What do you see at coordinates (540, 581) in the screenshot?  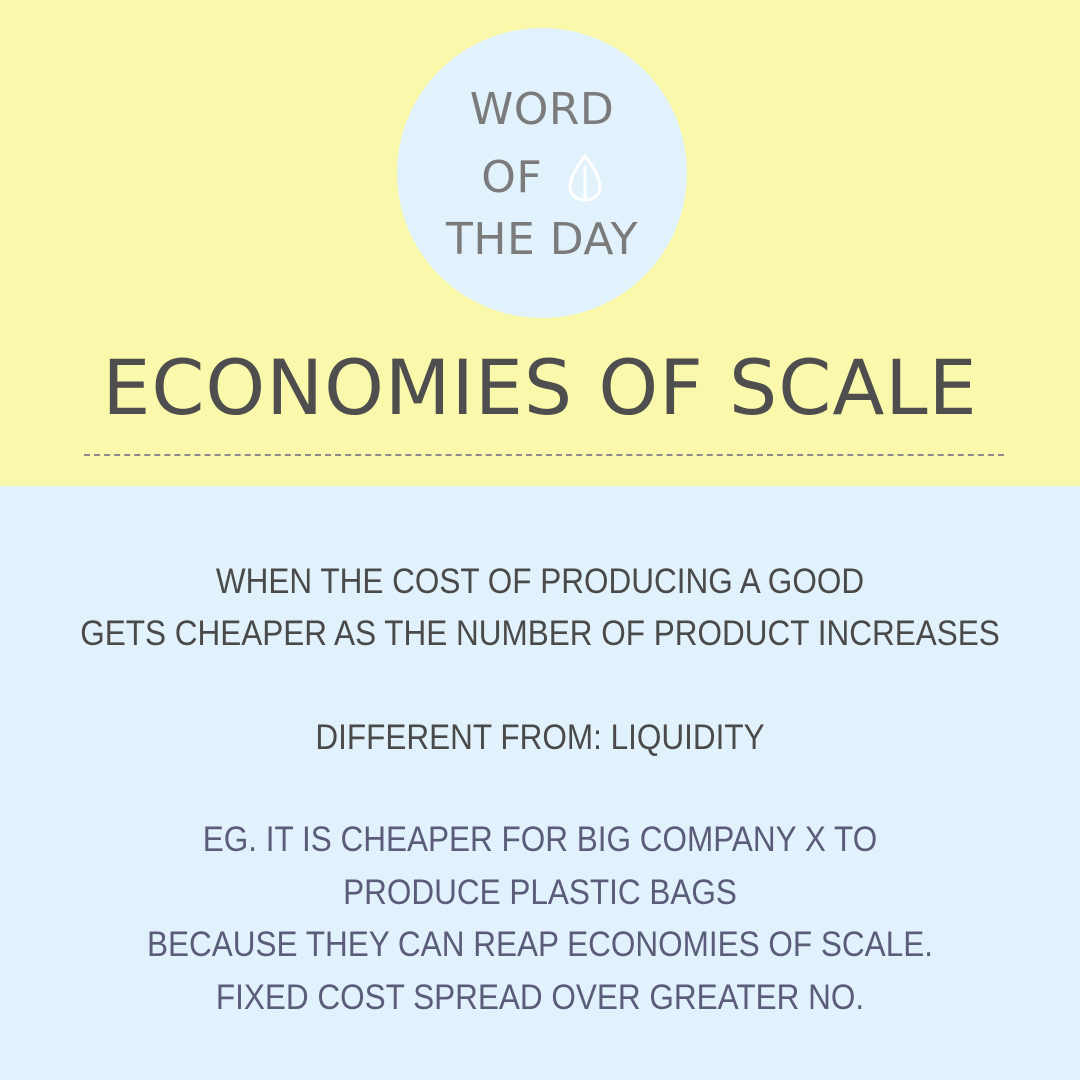 I see `definition-line: WHEN THE COST OF PRODUCING A GOOD` at bounding box center [540, 581].